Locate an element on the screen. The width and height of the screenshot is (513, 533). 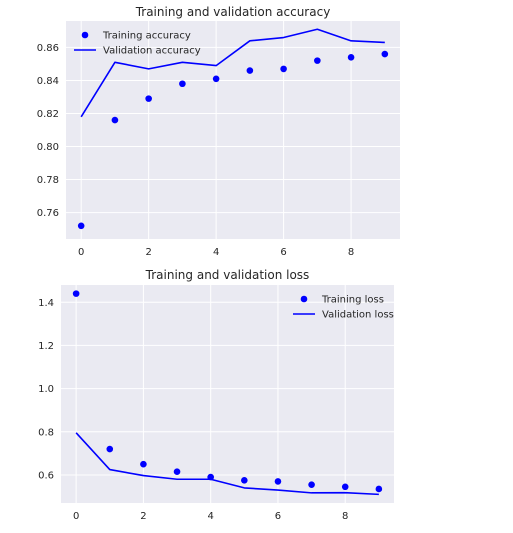
series-line-validation-loss is located at coordinates (227, 464).